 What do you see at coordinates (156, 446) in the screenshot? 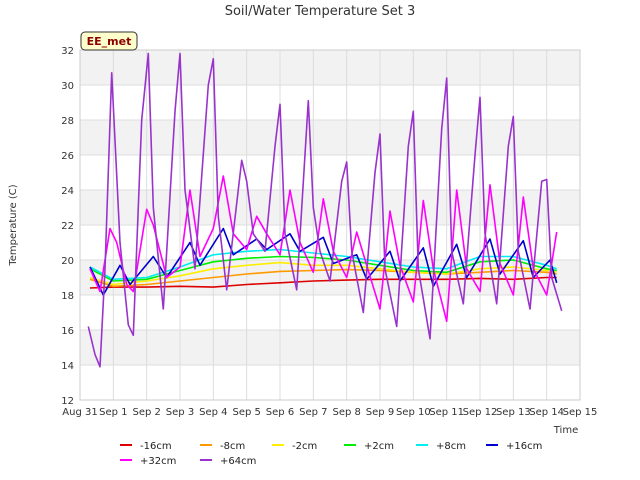
I see `legend-label: -16cm` at bounding box center [156, 446].